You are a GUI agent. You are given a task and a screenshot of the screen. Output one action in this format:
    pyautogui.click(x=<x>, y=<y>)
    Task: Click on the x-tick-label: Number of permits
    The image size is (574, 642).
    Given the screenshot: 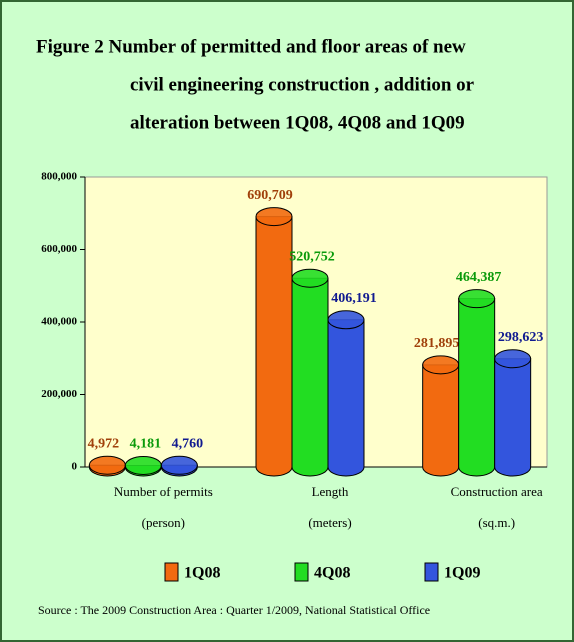 What is the action you would take?
    pyautogui.click(x=163, y=491)
    